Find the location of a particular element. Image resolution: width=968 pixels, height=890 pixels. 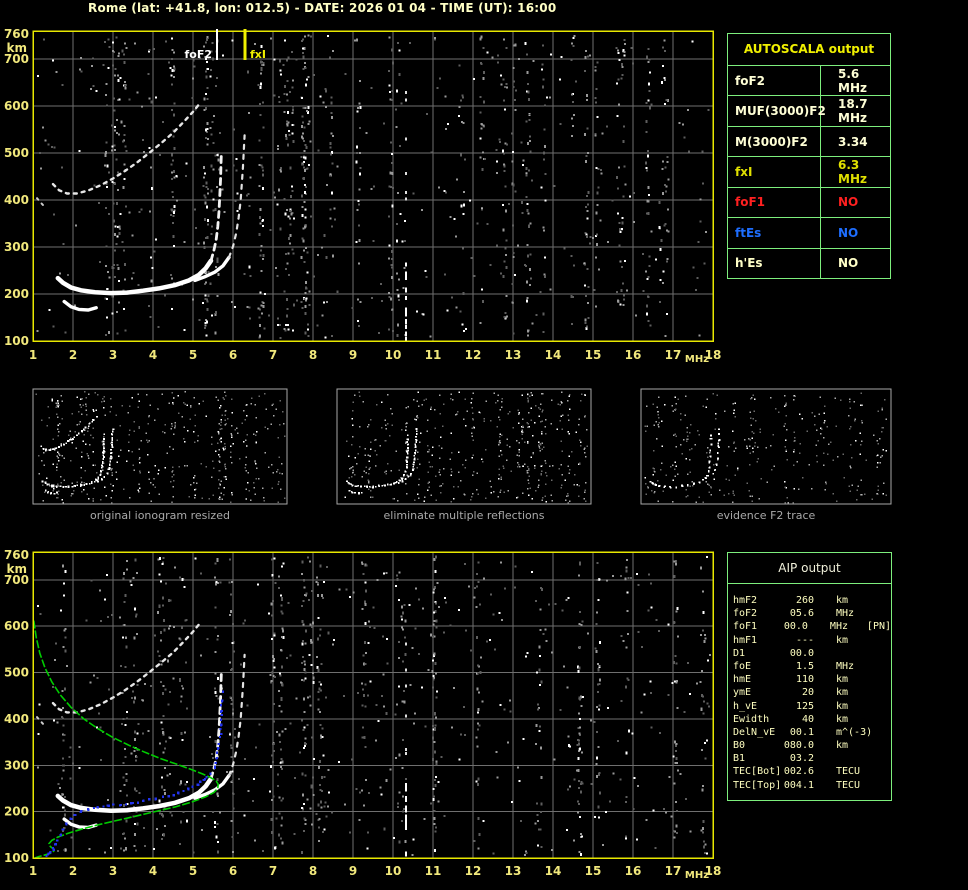

aip-row: B0 080.0 km is located at coordinates (812, 745).